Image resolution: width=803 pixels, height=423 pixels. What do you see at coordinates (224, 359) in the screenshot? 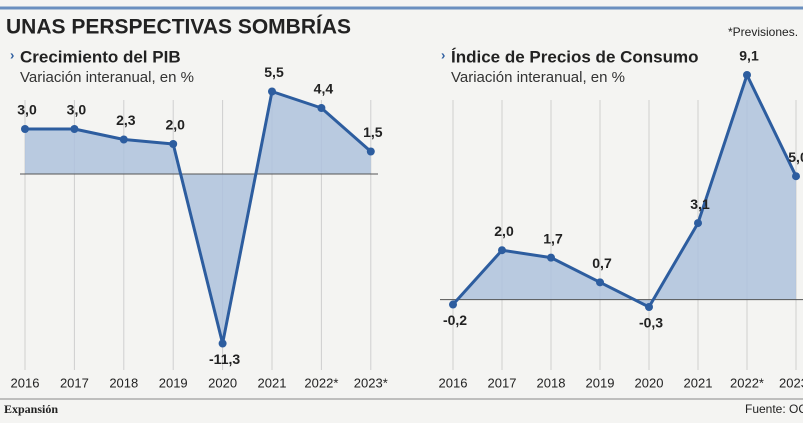
I see `value-label: -11,3` at bounding box center [224, 359].